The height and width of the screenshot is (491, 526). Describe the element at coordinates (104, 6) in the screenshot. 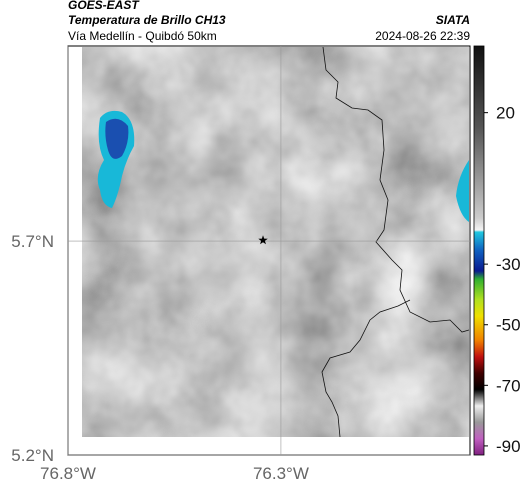

I see `source: GOES-EAST` at that location.